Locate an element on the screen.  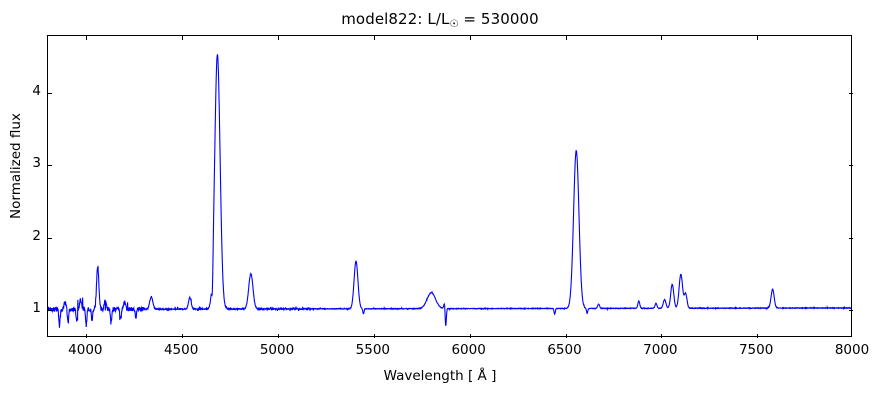
y-axis-label: Normalized flux is located at coordinates (16, 166).